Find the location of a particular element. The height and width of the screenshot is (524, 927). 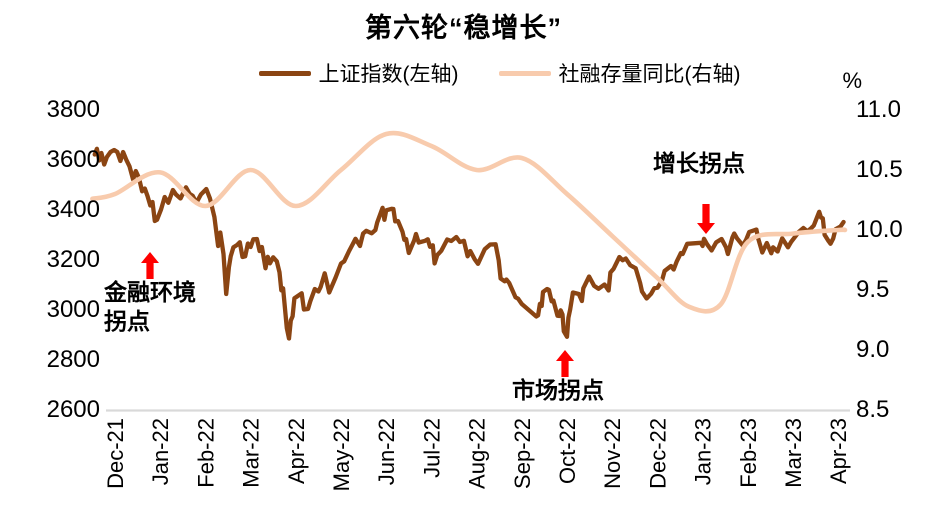

x-axis-label: Feb-23 is located at coordinates (748, 453).